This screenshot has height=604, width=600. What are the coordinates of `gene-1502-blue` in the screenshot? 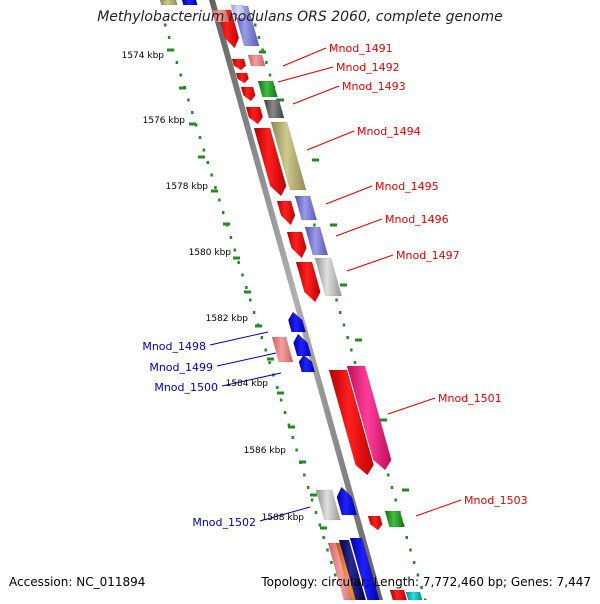 It's located at (347, 501).